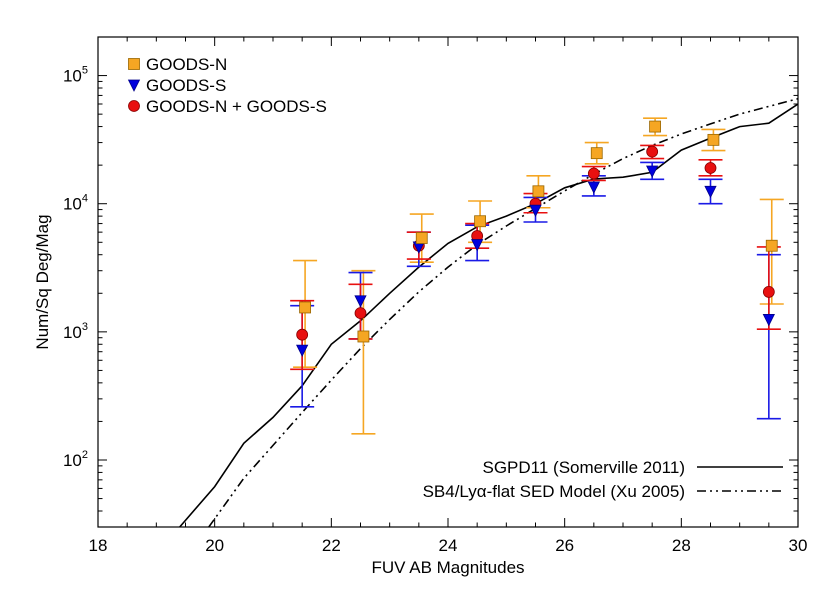 This screenshot has width=830, height=593. I want to click on legend-item: GOODS-N, so click(177, 64).